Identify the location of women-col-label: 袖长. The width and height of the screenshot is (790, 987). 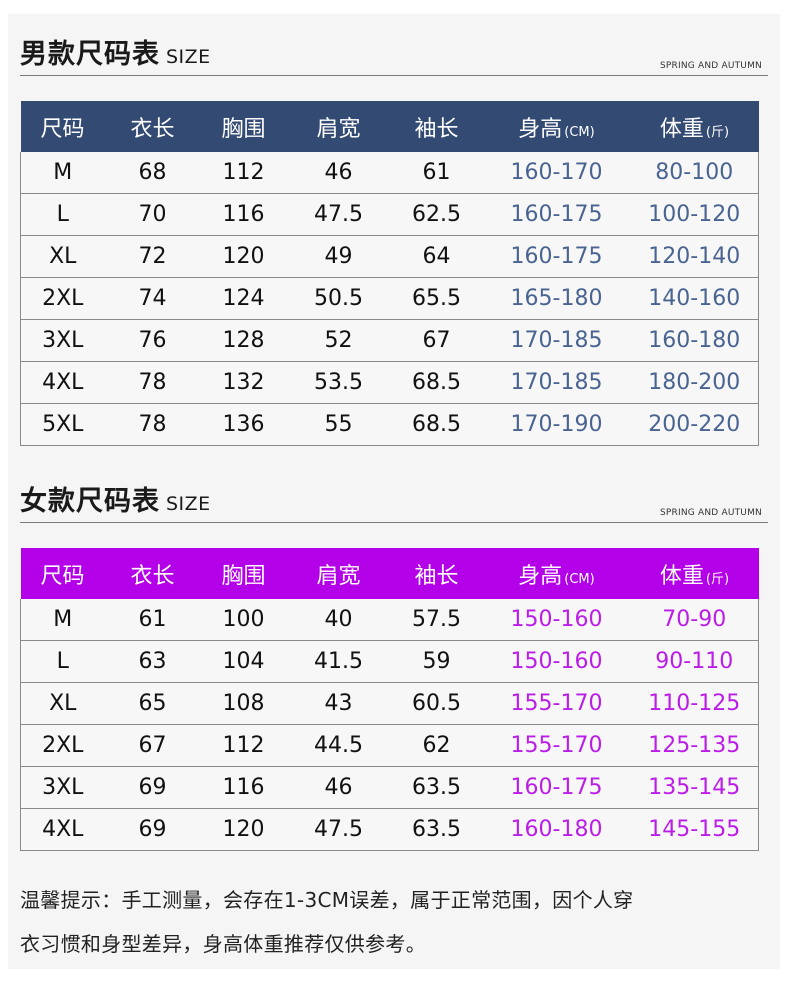
(436, 576).